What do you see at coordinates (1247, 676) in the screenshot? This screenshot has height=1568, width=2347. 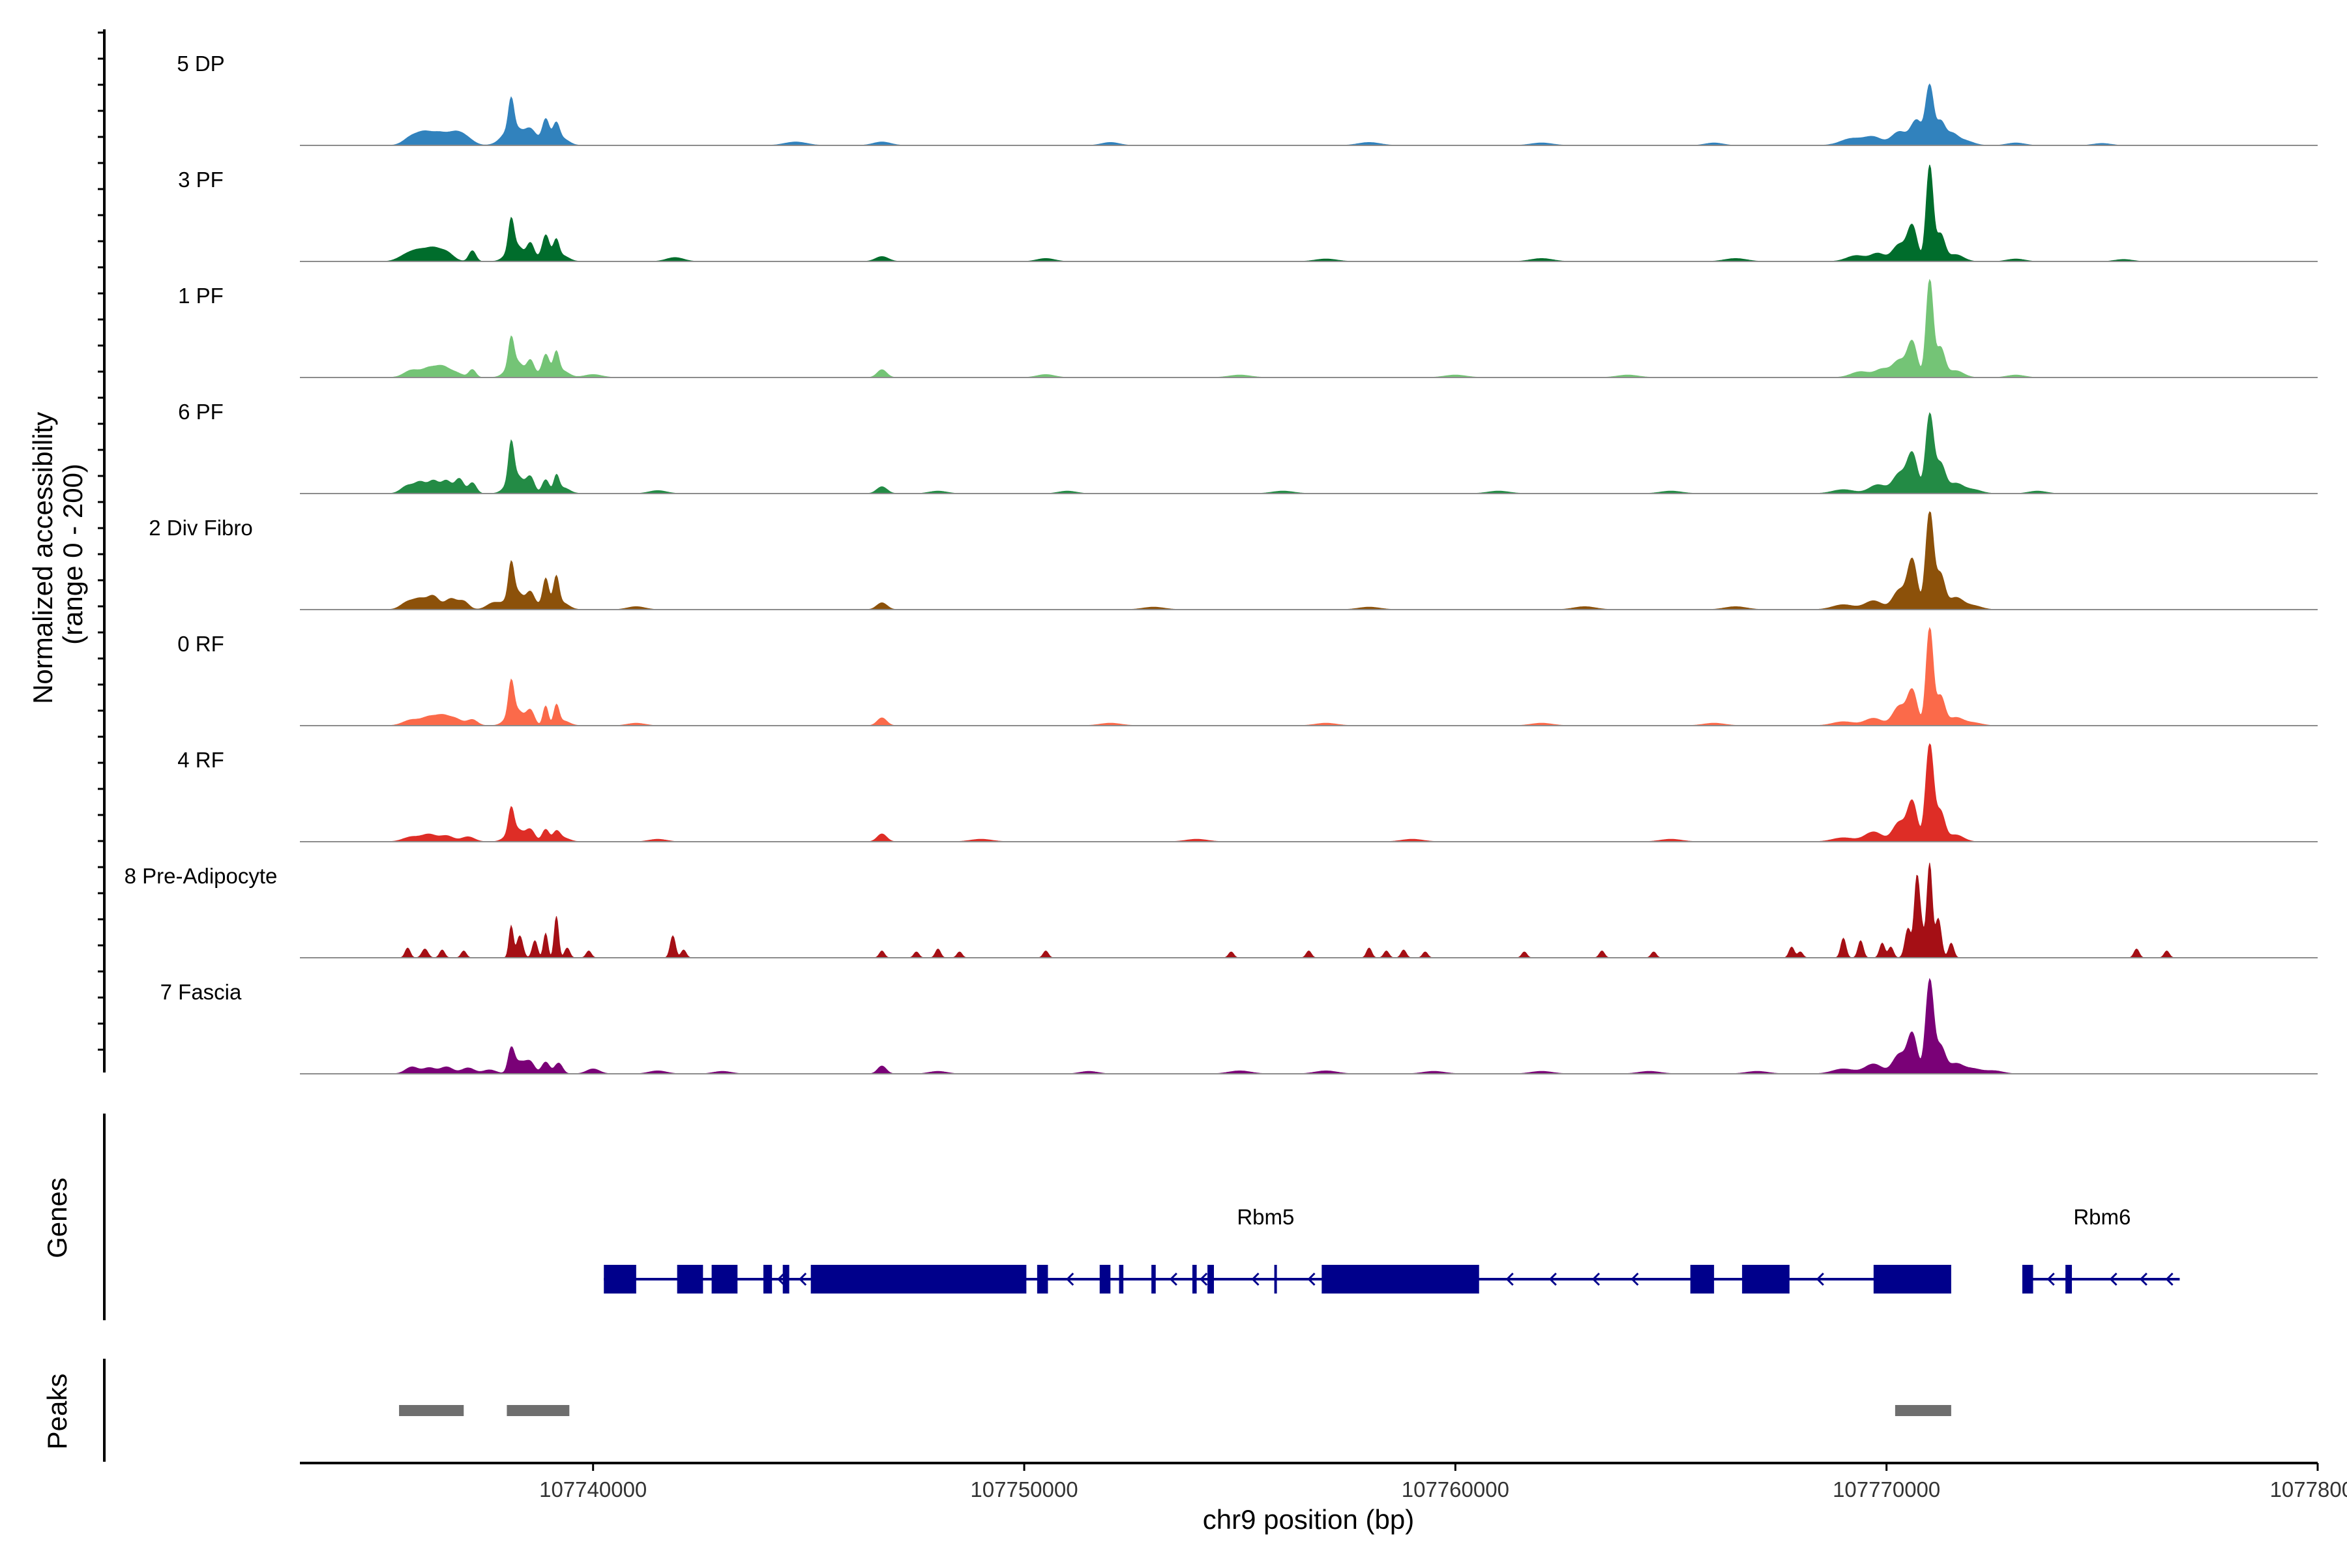 I see `track-0-rf: 0 RF` at bounding box center [1247, 676].